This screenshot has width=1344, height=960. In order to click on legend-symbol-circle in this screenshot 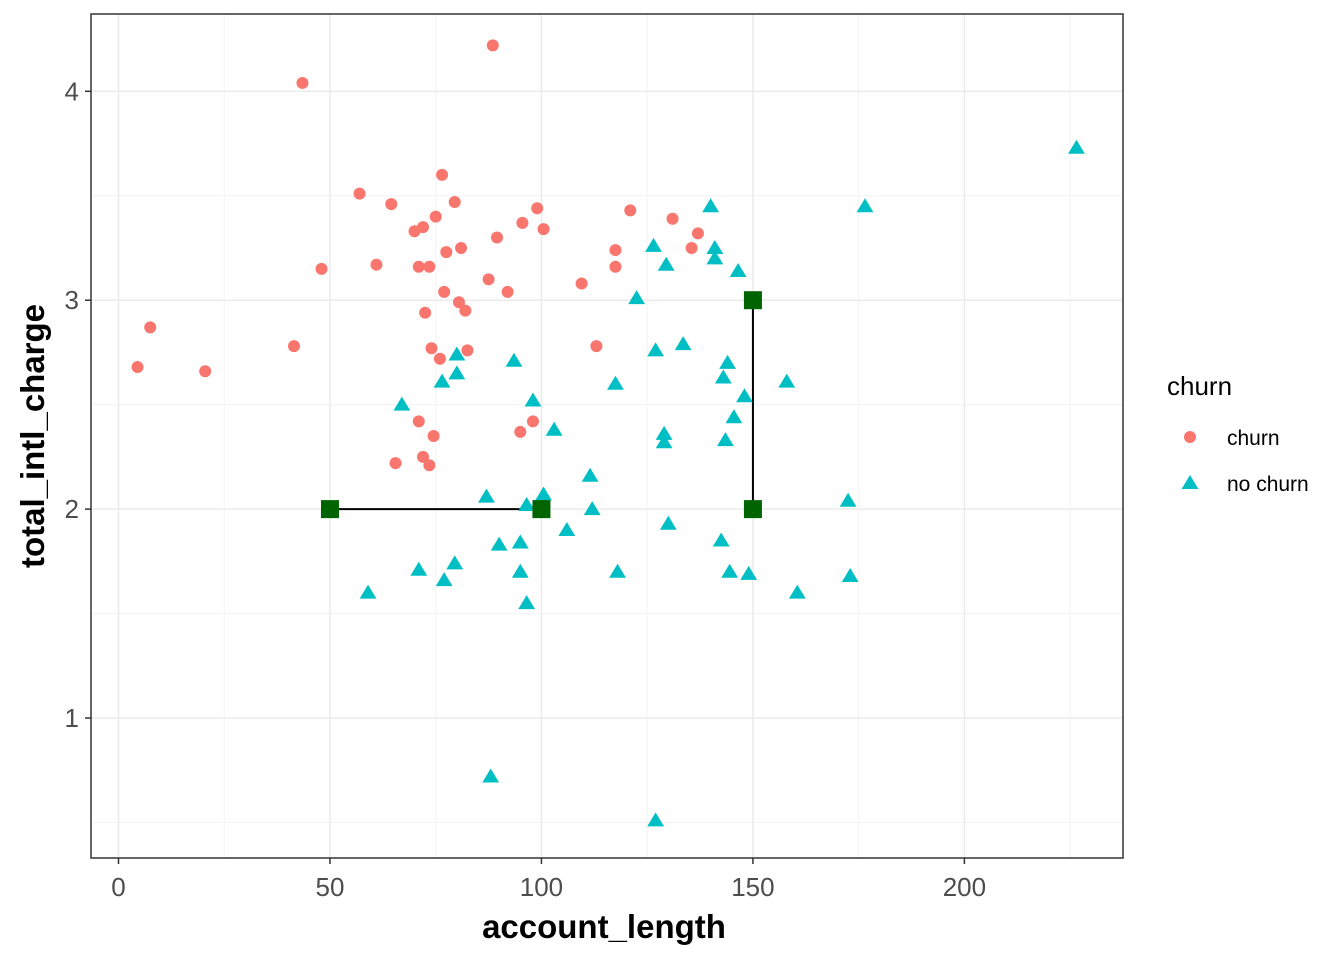, I will do `click(1190, 437)`.